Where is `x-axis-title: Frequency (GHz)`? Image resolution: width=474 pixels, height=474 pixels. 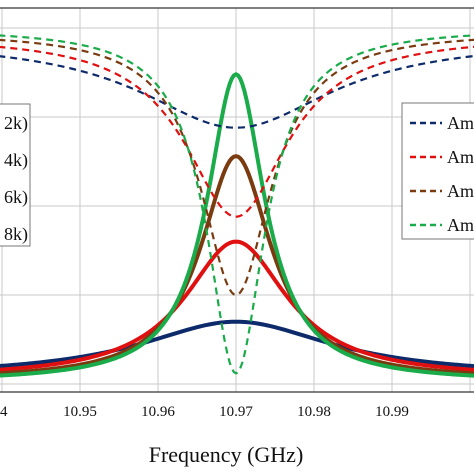 x-axis-title: Frequency (GHz) is located at coordinates (226, 454).